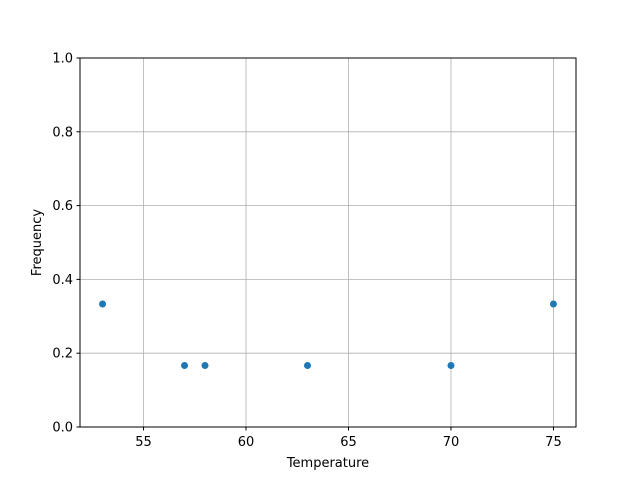  Describe the element at coordinates (37, 242) in the screenshot. I see `y-axis-label: Frequency` at that location.